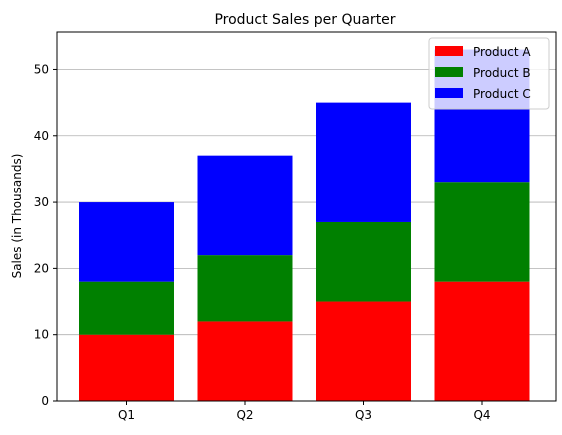 Image resolution: width=562 pixels, height=435 pixels. Describe the element at coordinates (304, 20) in the screenshot. I see `chart-title: Product Sales per Quarter` at that location.